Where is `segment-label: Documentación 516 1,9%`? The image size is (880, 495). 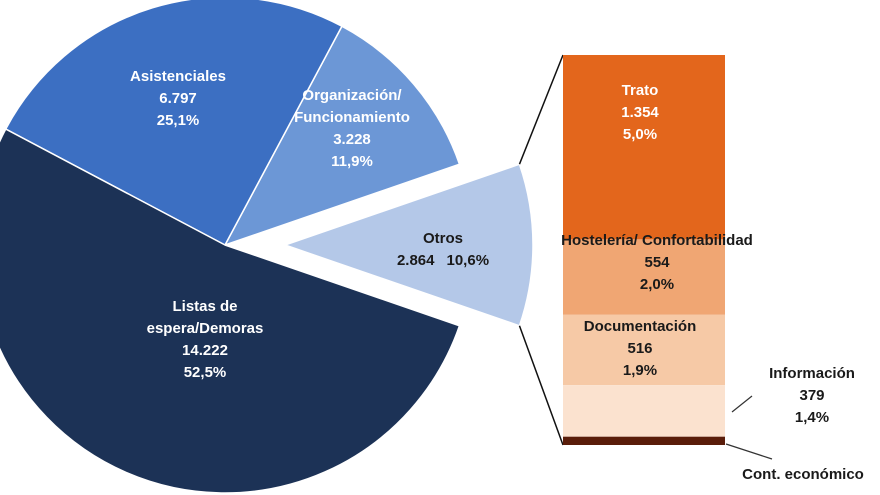
segment-label: Documentación 516 1,9% is located at coordinates (640, 349).